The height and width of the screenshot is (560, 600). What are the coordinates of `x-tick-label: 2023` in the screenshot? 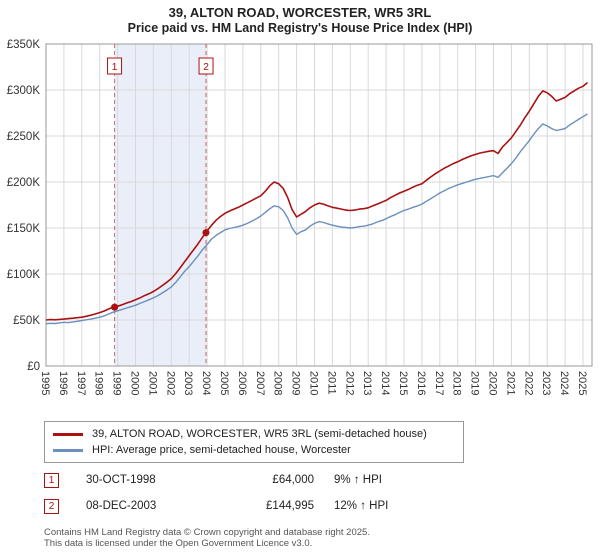 It's located at (546, 383).